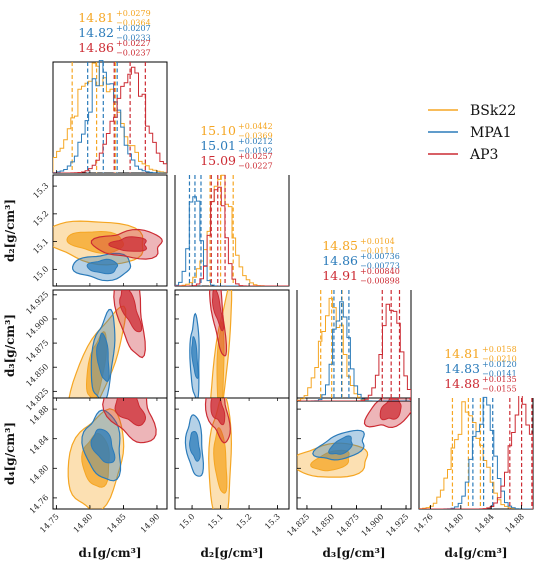 This screenshot has width=540, height=561. What do you see at coordinates (40, 218) in the screenshot?
I see `y-tick-label: 15.2` at bounding box center [40, 218].